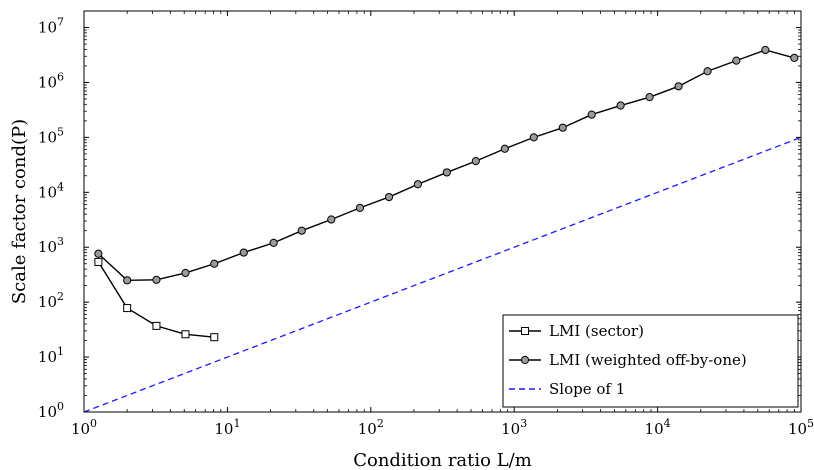 The width and height of the screenshot is (814, 470). What do you see at coordinates (596, 331) in the screenshot?
I see `legend-label-1: LMI (sector)` at bounding box center [596, 331].